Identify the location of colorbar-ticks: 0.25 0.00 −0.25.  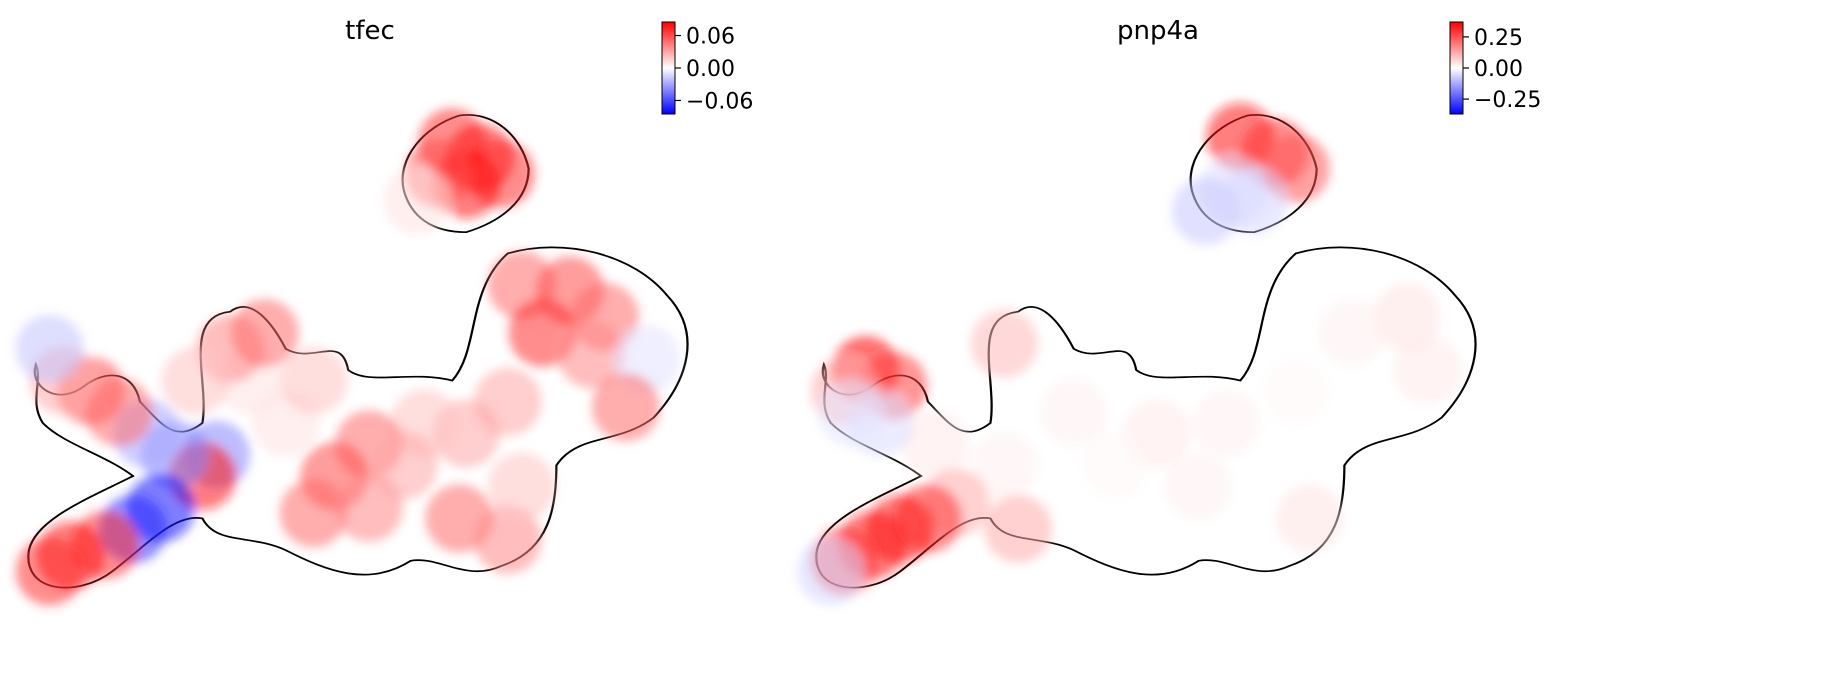
(1502, 69).